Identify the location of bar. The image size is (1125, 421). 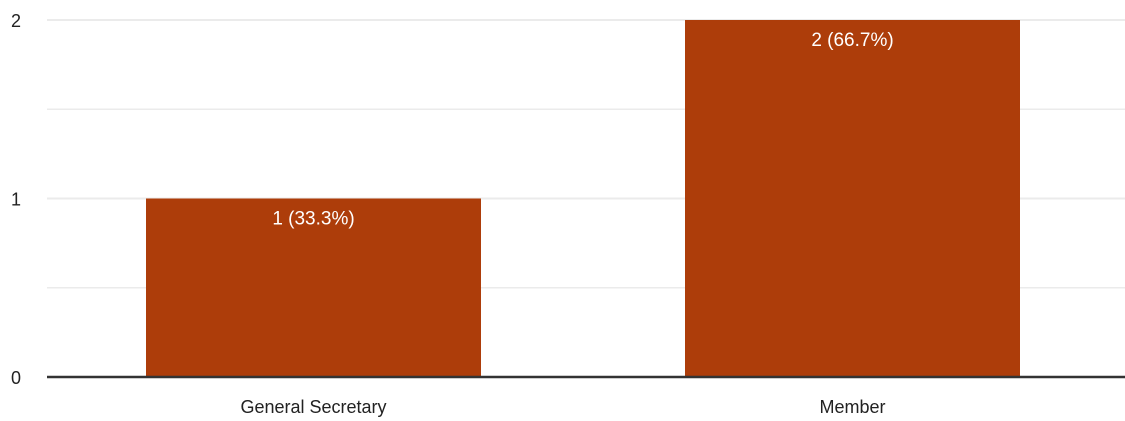
(313, 287).